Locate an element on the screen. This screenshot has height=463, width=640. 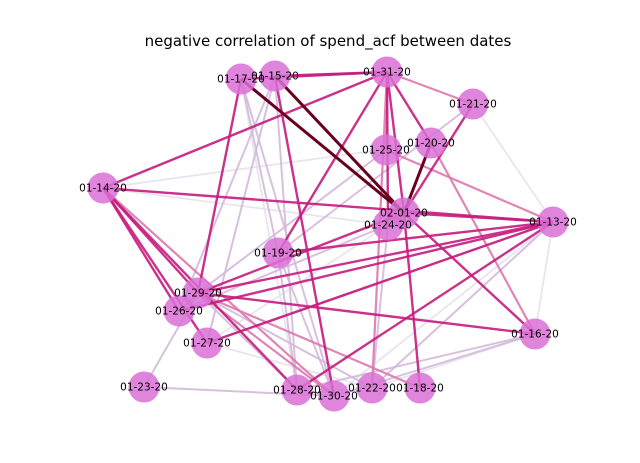
node-label-01-28-20: 01-28-20 is located at coordinates (297, 391).